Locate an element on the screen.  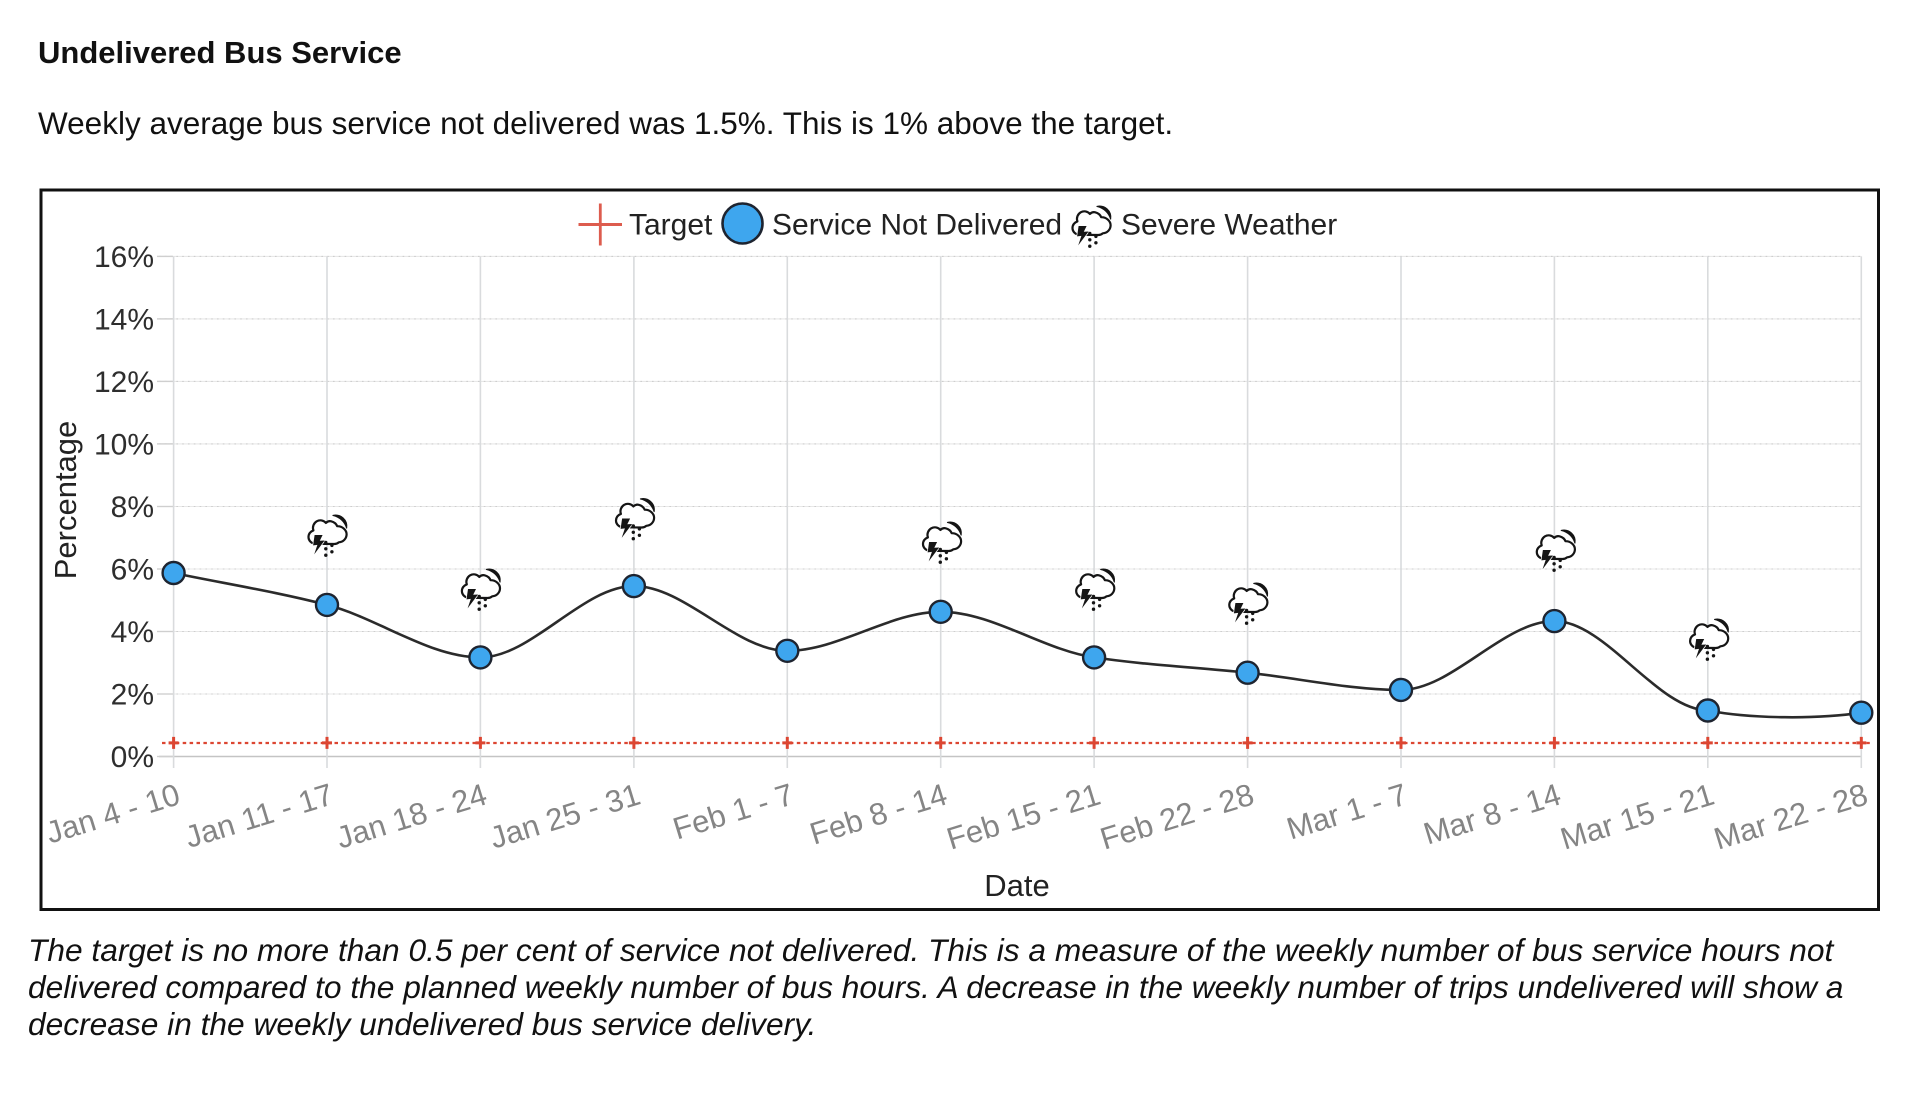
svg-text: Mar 8 - 14 is located at coordinates (1491, 814).